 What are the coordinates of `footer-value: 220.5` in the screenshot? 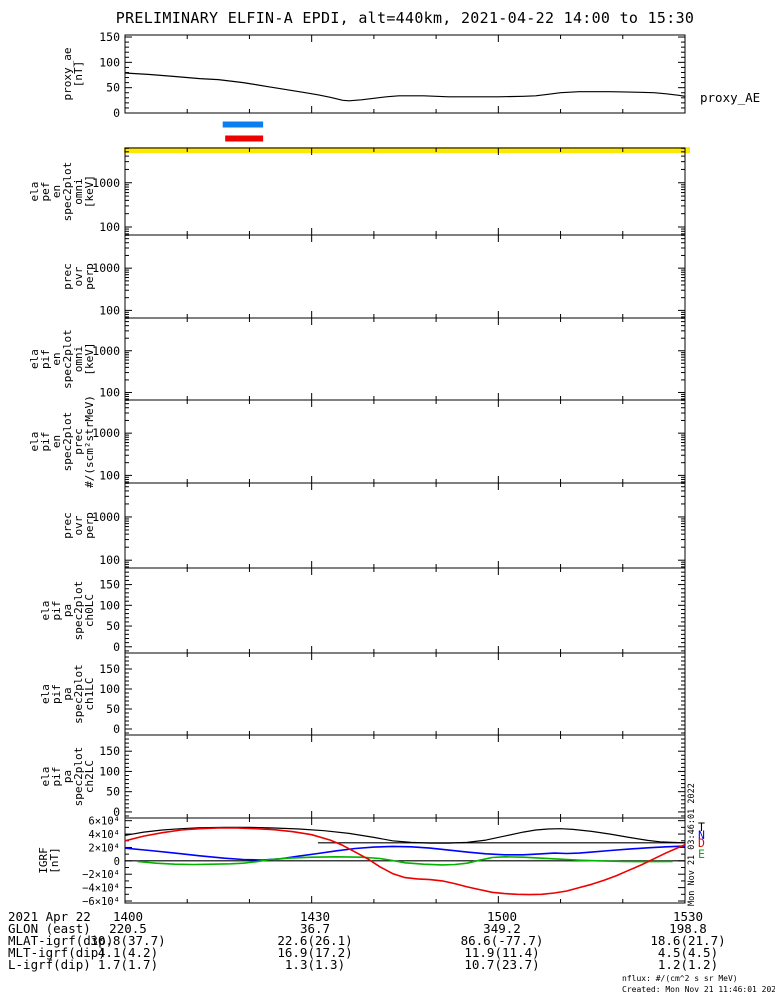 It's located at (128, 928).